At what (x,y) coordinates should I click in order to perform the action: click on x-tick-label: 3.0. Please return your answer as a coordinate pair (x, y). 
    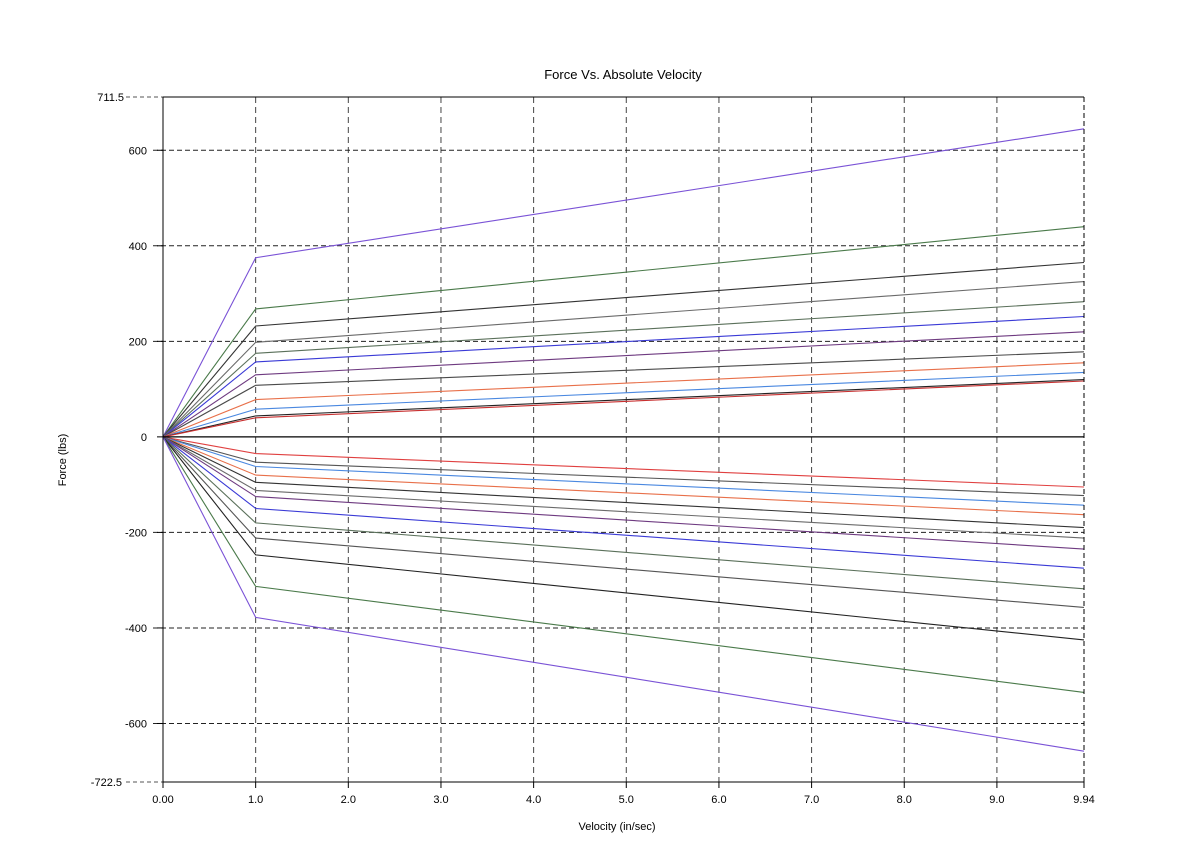
    Looking at the image, I should click on (440, 800).